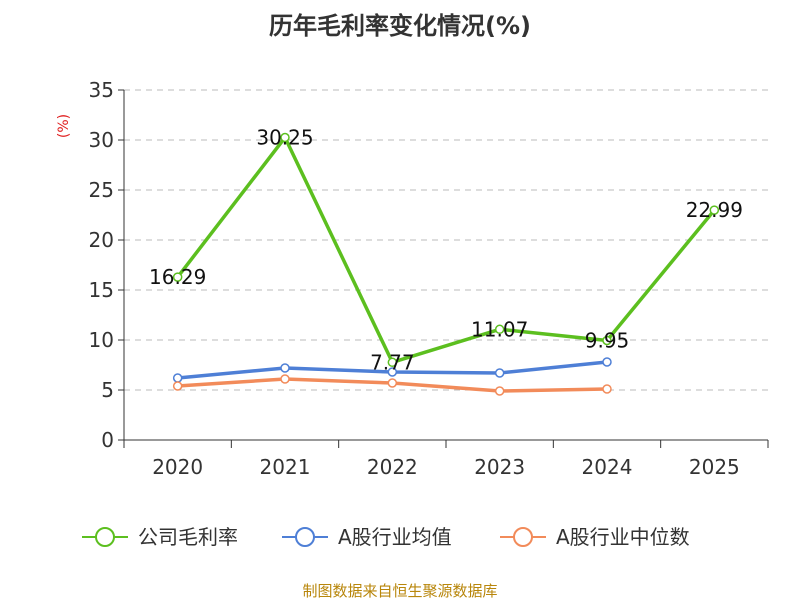  What do you see at coordinates (607, 467) in the screenshot?
I see `x-tick-label: 2024` at bounding box center [607, 467].